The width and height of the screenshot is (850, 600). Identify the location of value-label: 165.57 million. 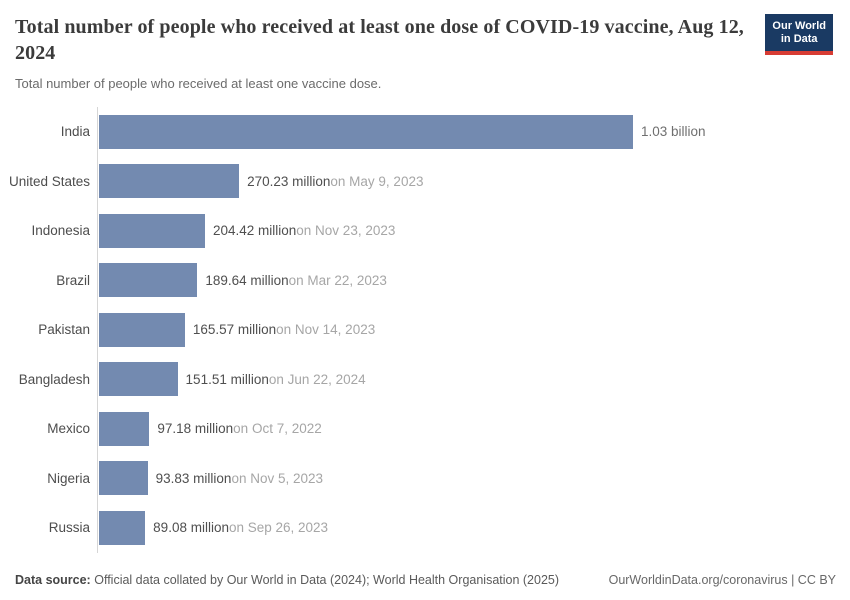
(234, 330).